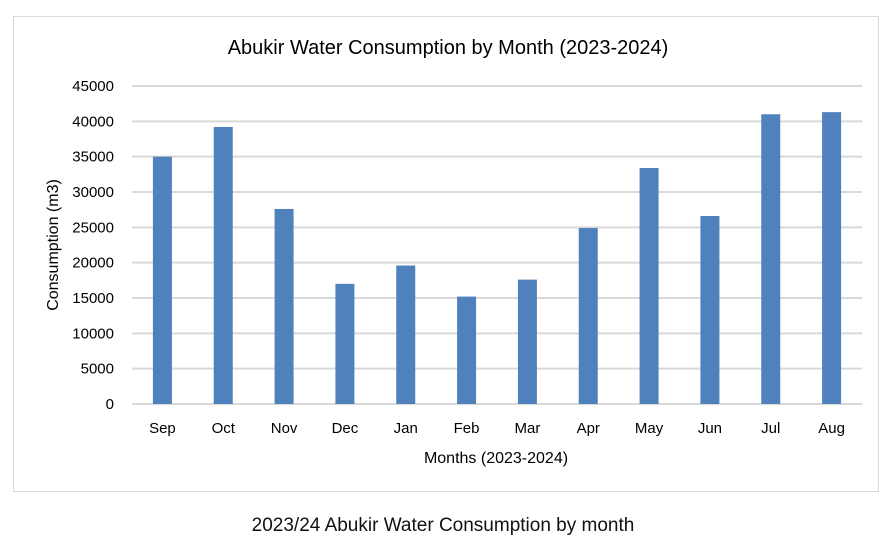  I want to click on x-tick-label: Mar, so click(527, 428).